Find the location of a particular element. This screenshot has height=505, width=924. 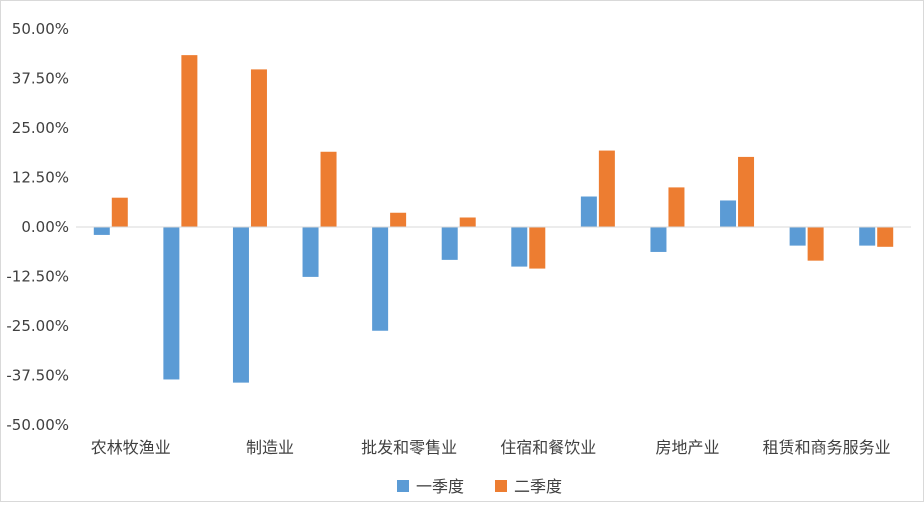

y-tick-label: -25.00% is located at coordinates (37, 326).